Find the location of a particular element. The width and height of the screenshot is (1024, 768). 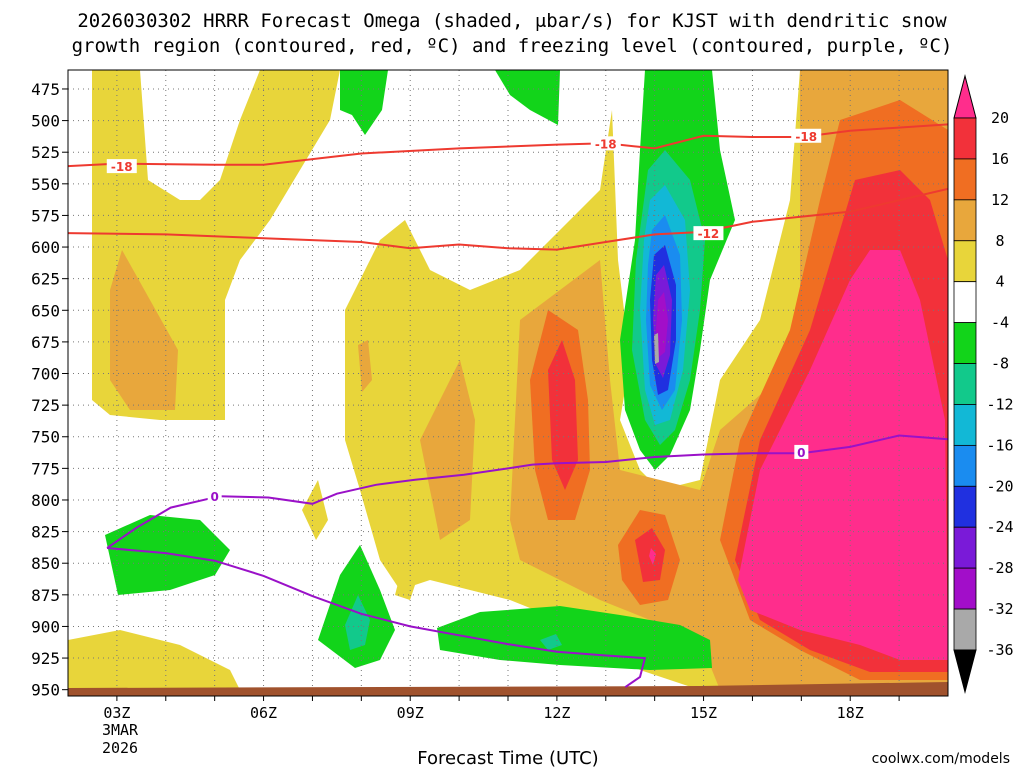

omega-fill-rising-vstrong-12z is located at coordinates (563, 415).